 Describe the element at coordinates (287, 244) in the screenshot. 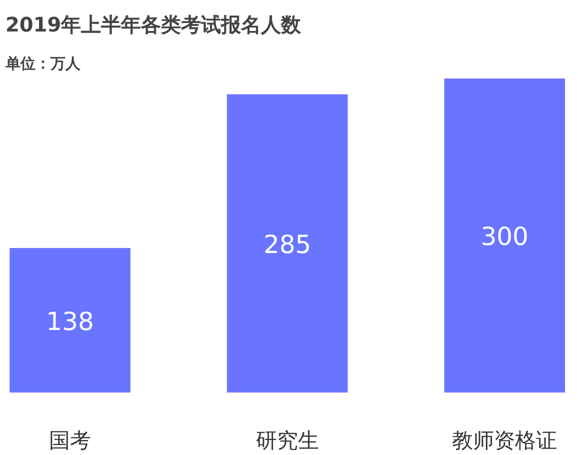

I see `data-label: 285` at that location.